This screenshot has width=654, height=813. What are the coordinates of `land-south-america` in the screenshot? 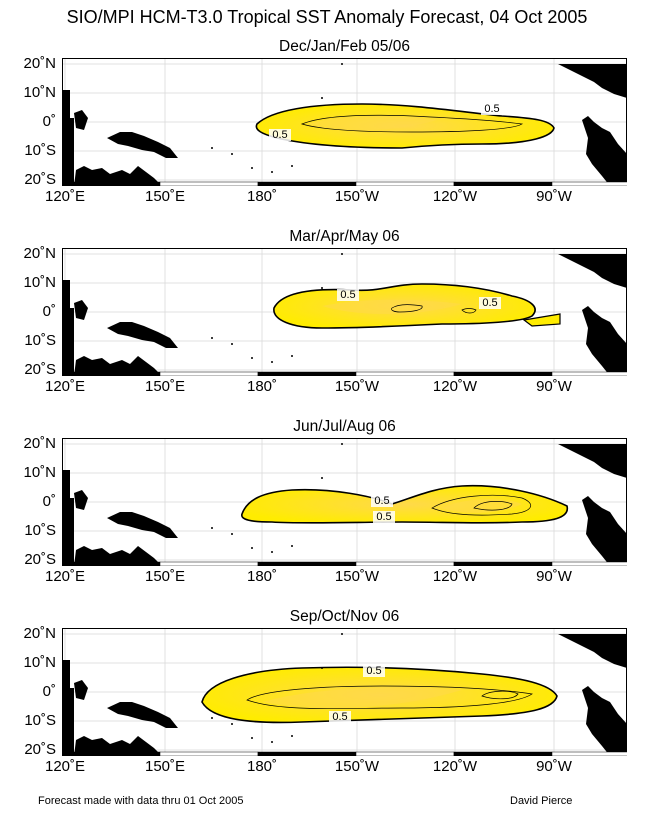 It's located at (604, 531).